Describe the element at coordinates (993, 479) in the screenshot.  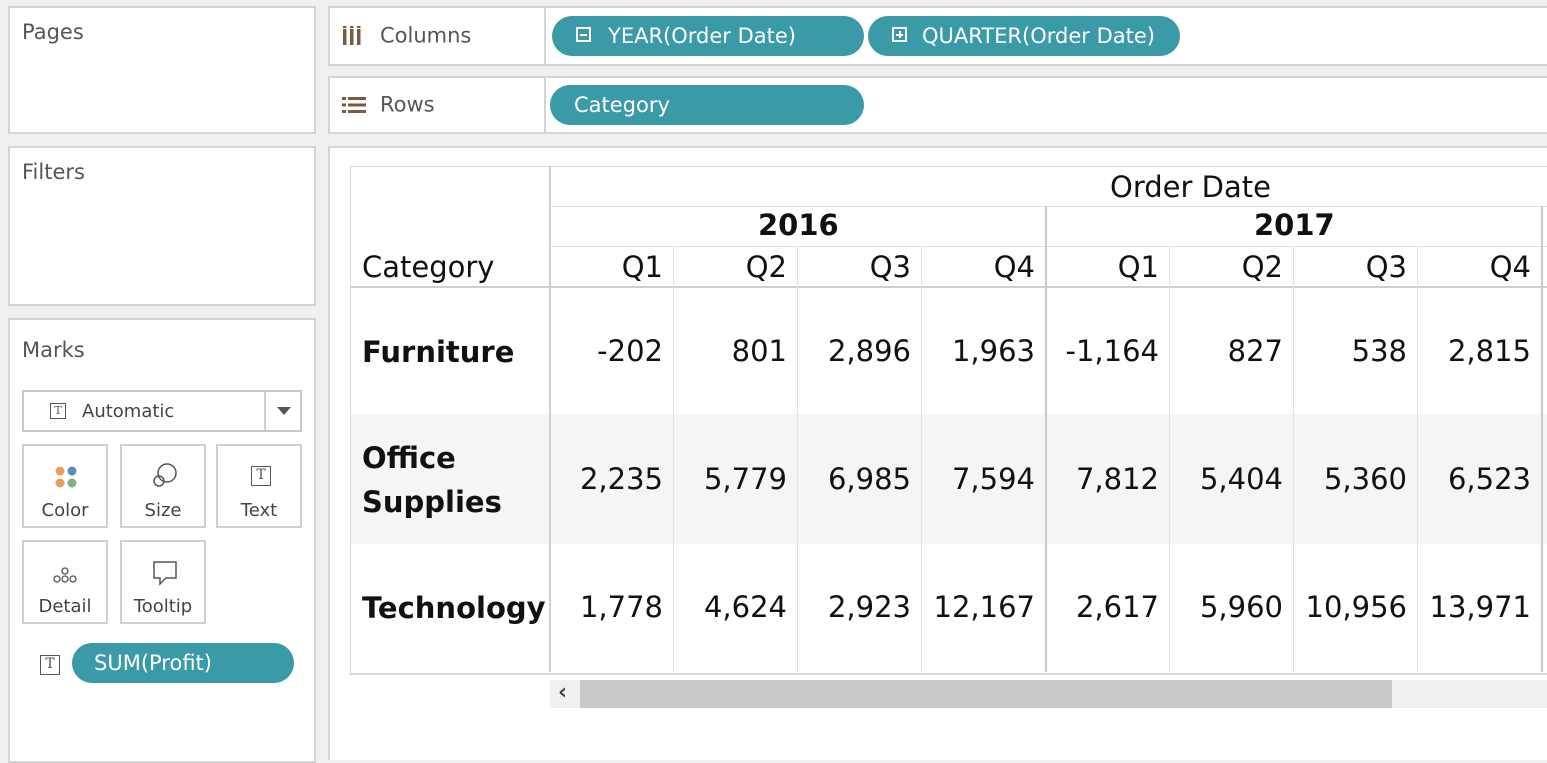
I see `table-cell: 7,594` at that location.